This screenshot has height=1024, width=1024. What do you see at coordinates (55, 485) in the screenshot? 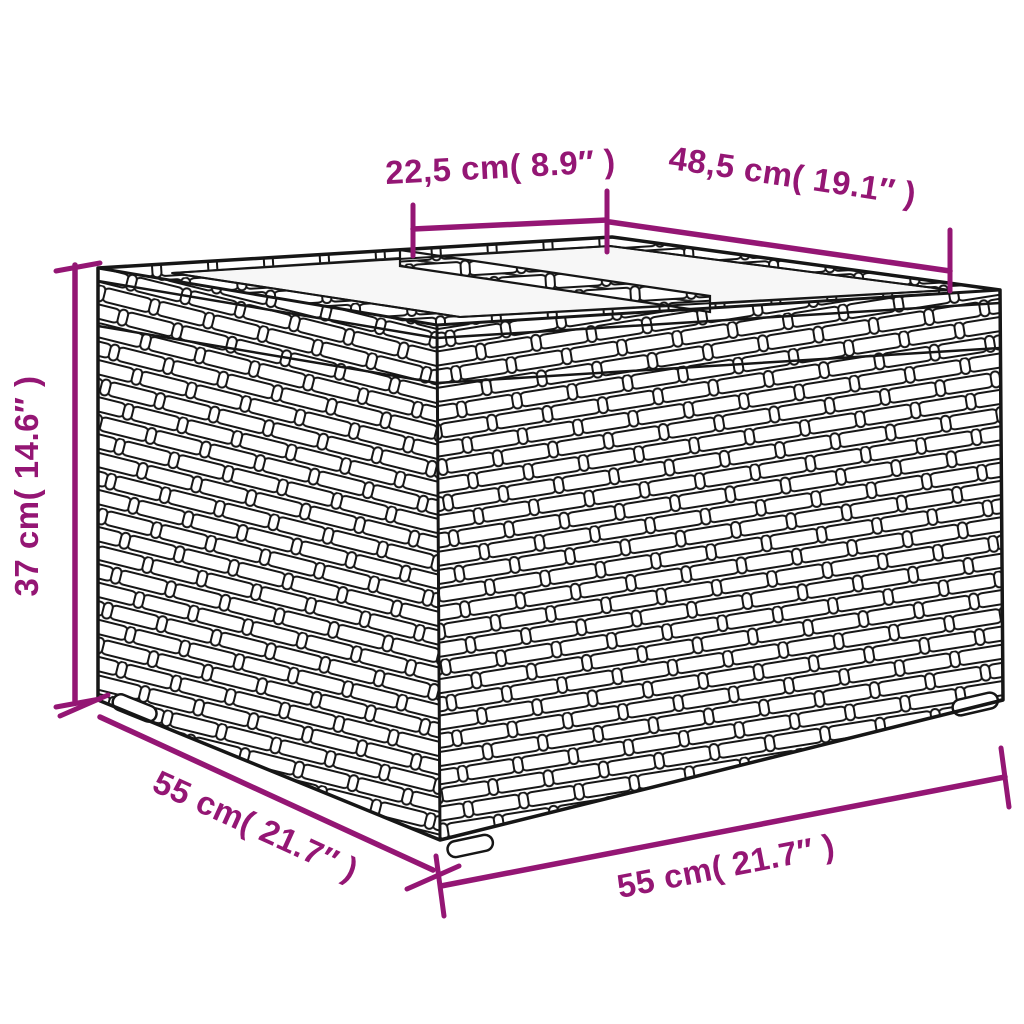
I see `dimension-height: 37 cm( 14.6″ )` at bounding box center [55, 485].